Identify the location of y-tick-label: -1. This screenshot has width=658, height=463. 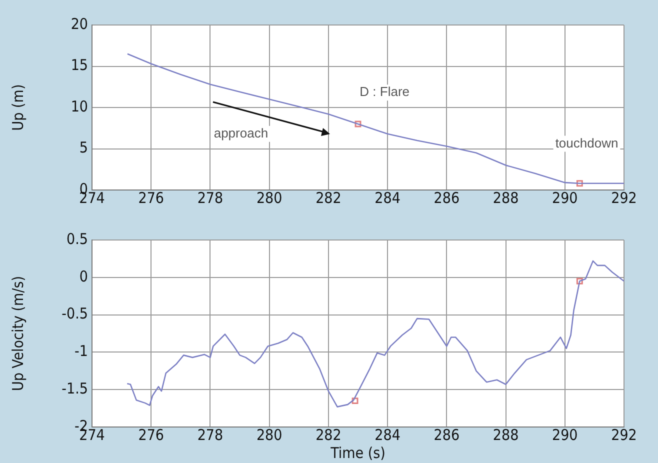
(81, 351).